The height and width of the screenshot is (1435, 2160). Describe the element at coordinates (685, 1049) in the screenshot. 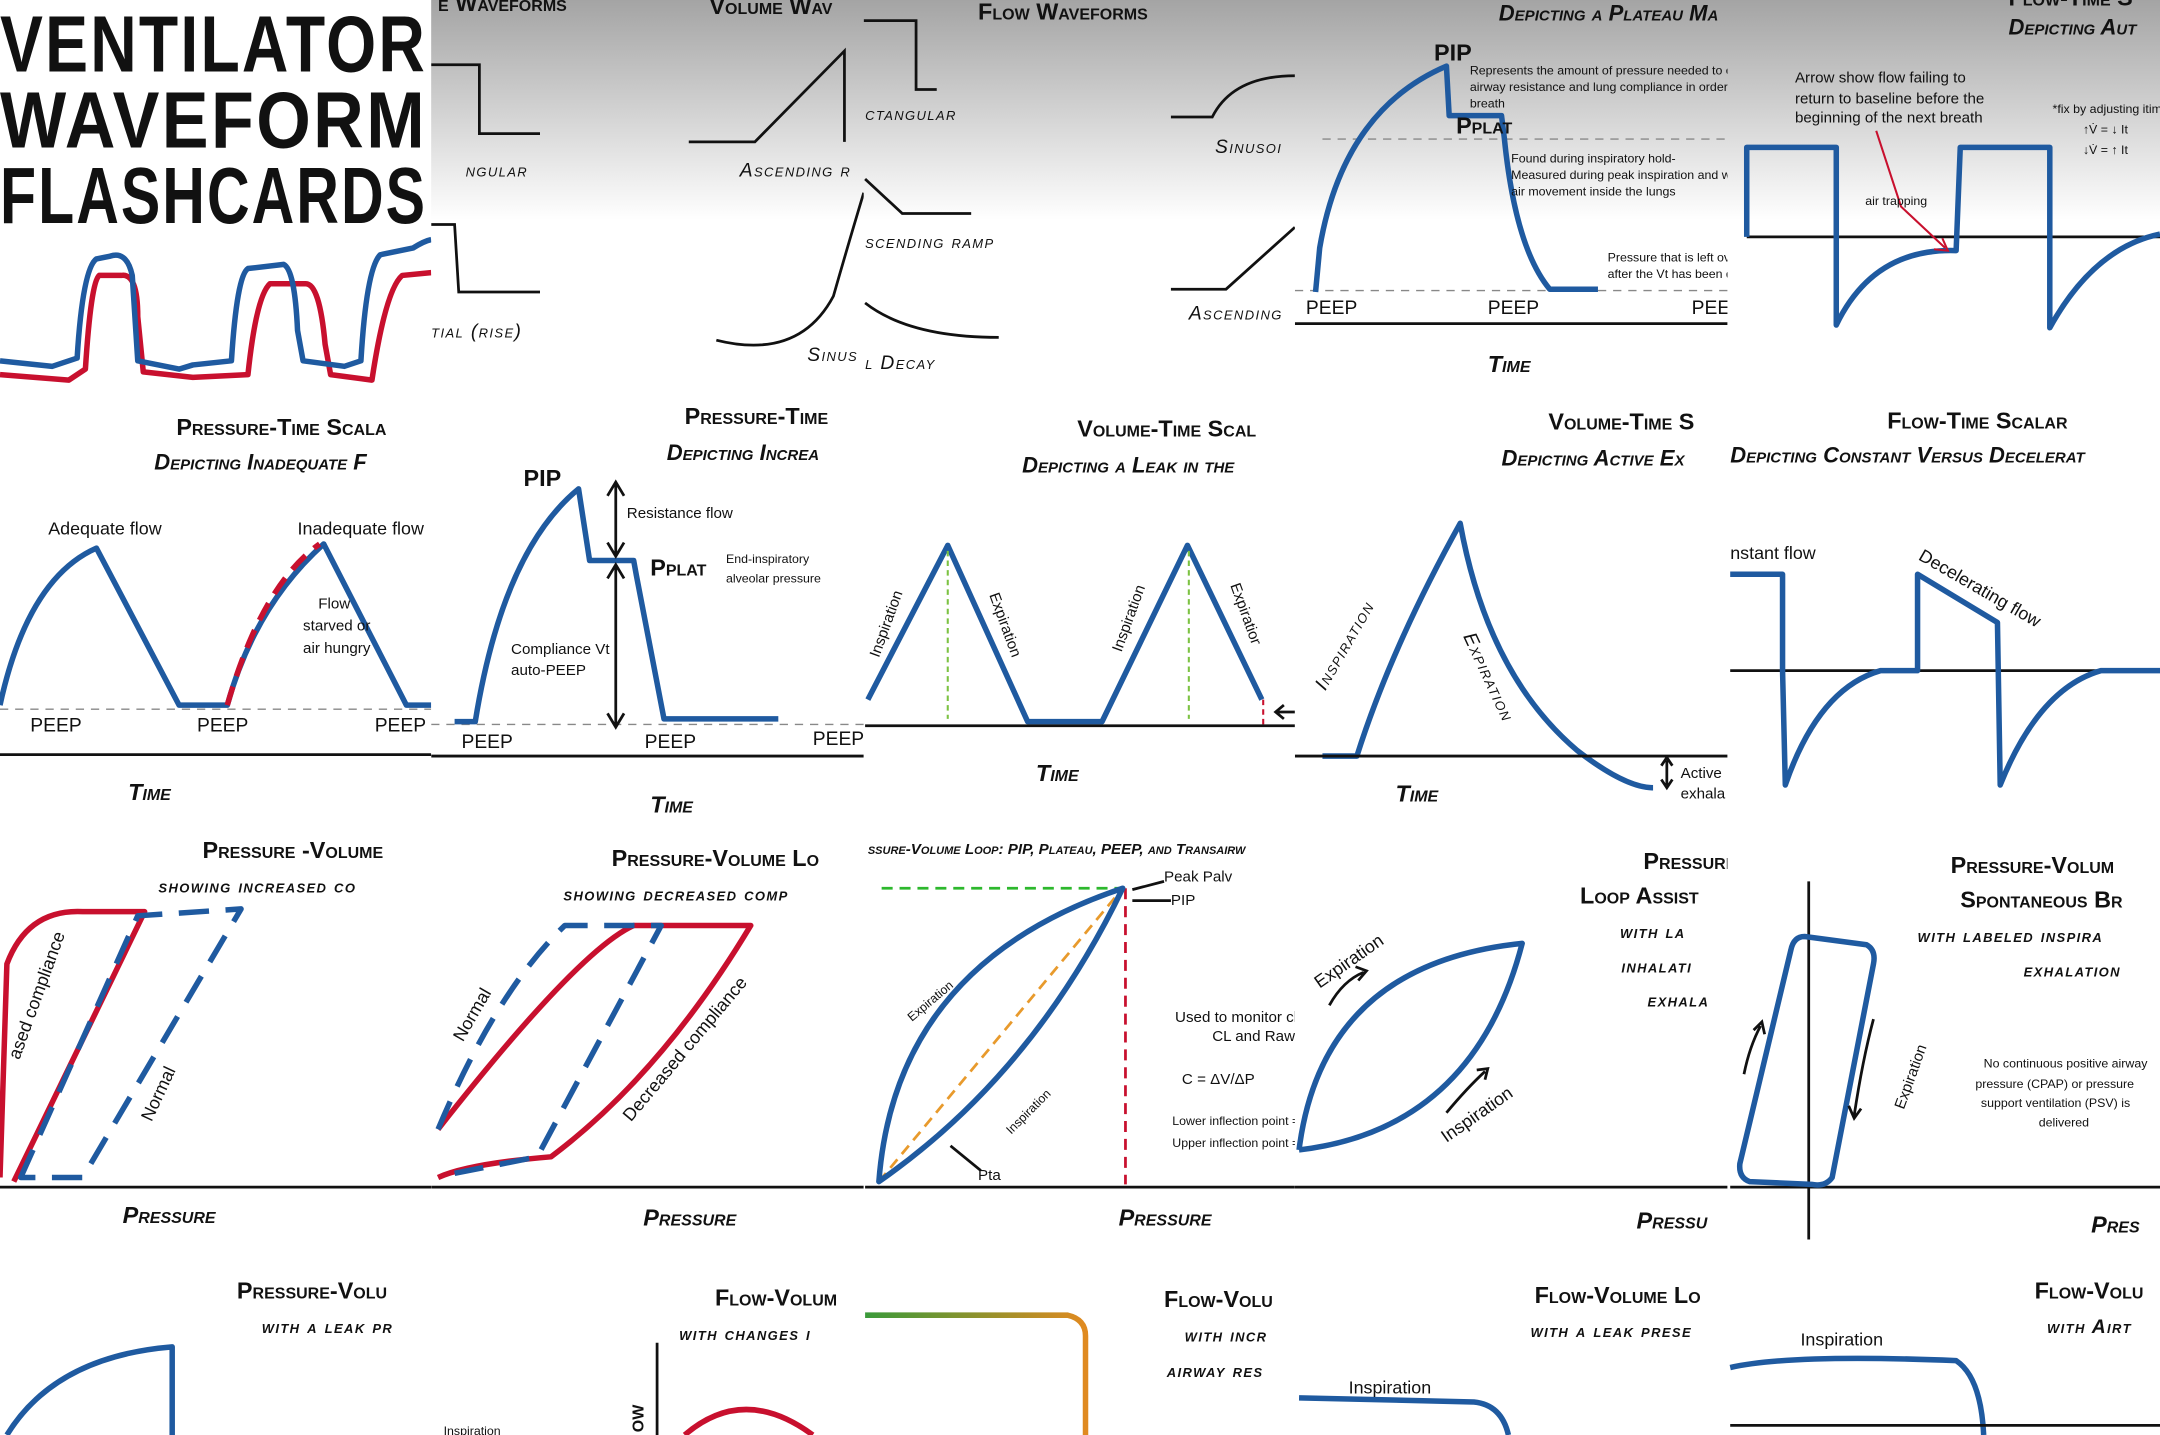

I see `card-text: Decreased compliance` at that location.